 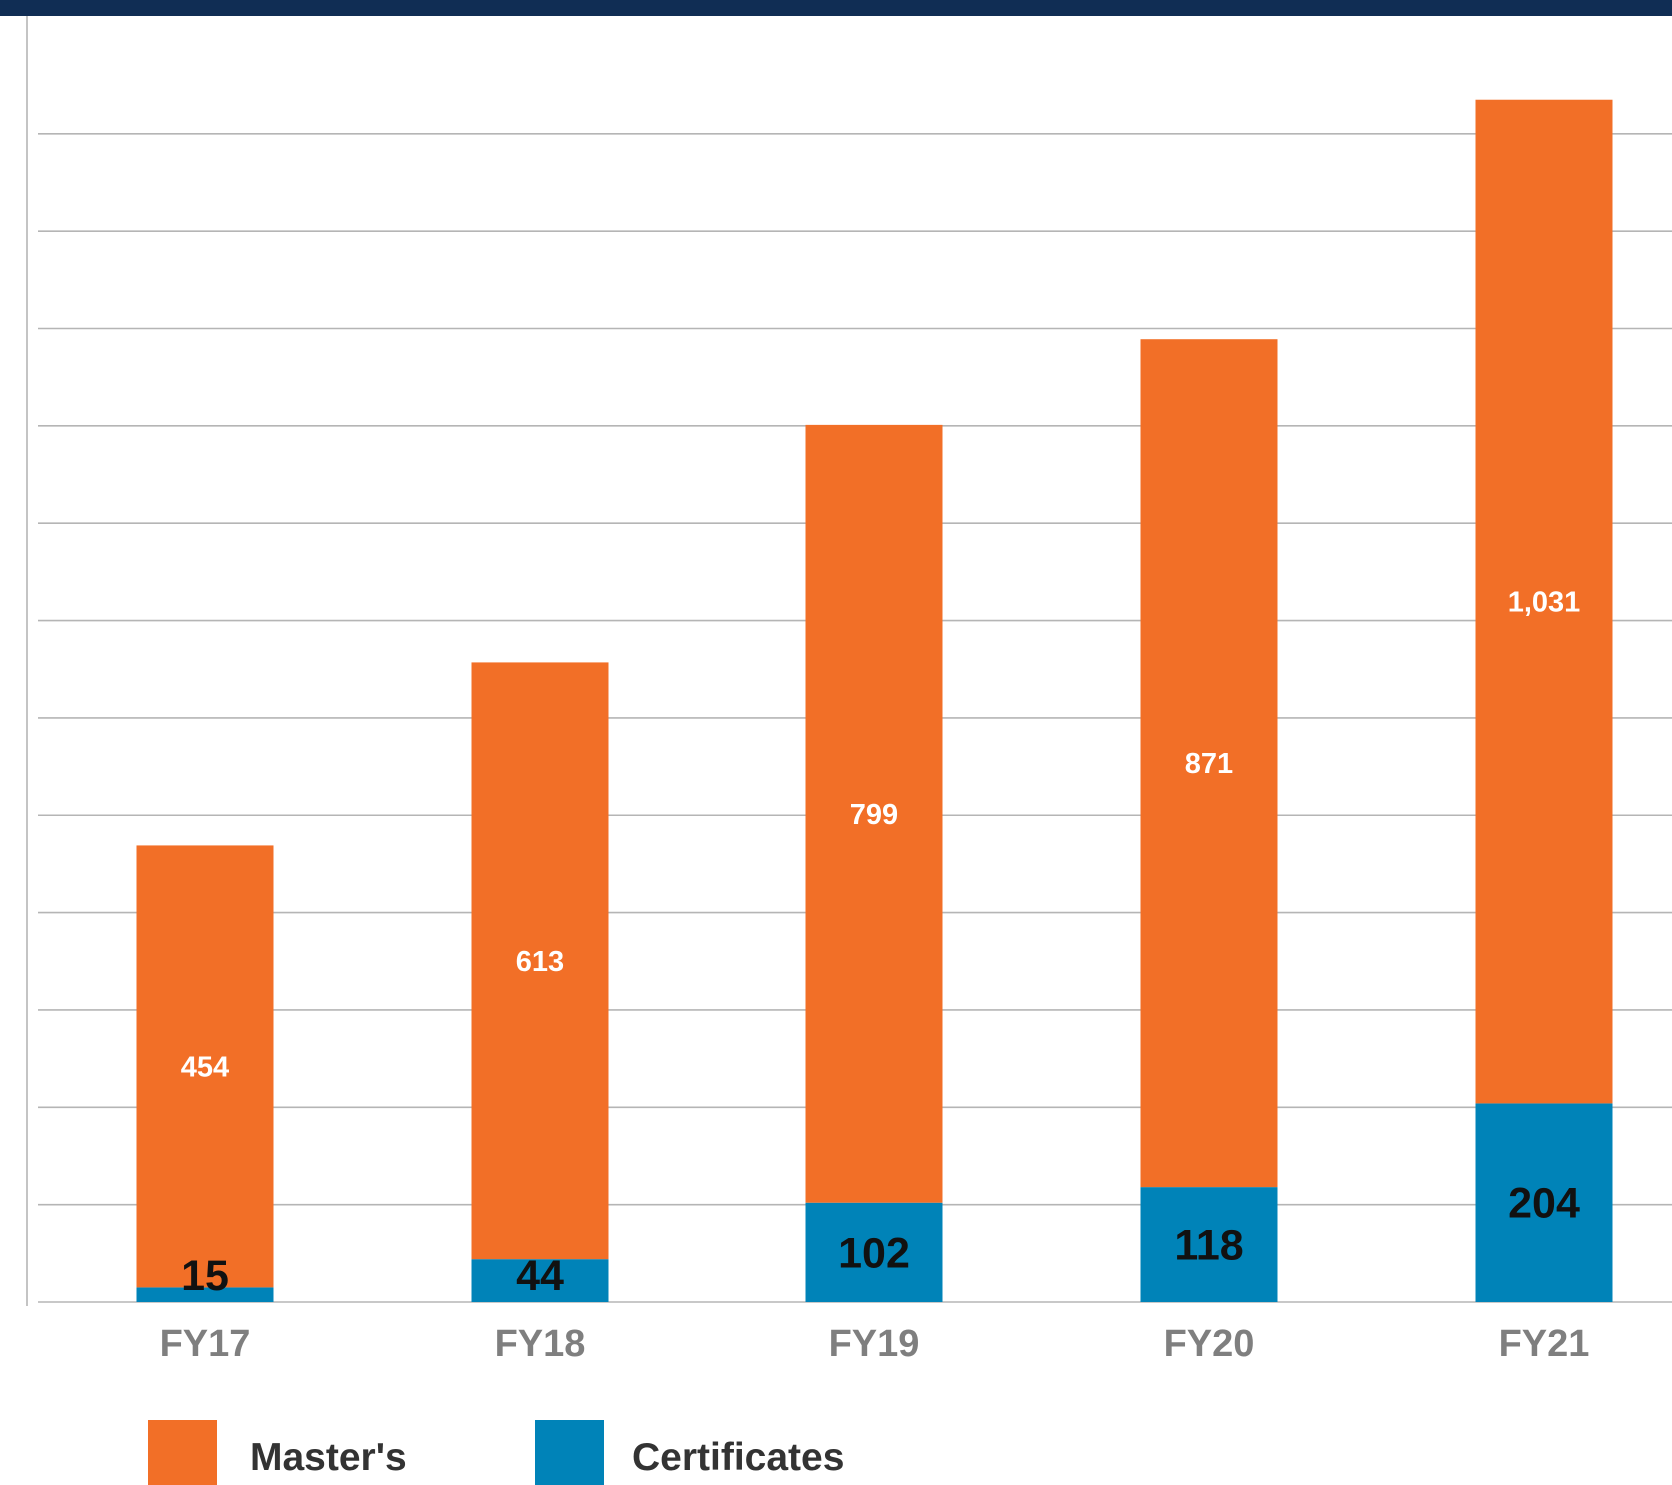 I want to click on label-masters-fy19: 799, so click(x=874, y=815).